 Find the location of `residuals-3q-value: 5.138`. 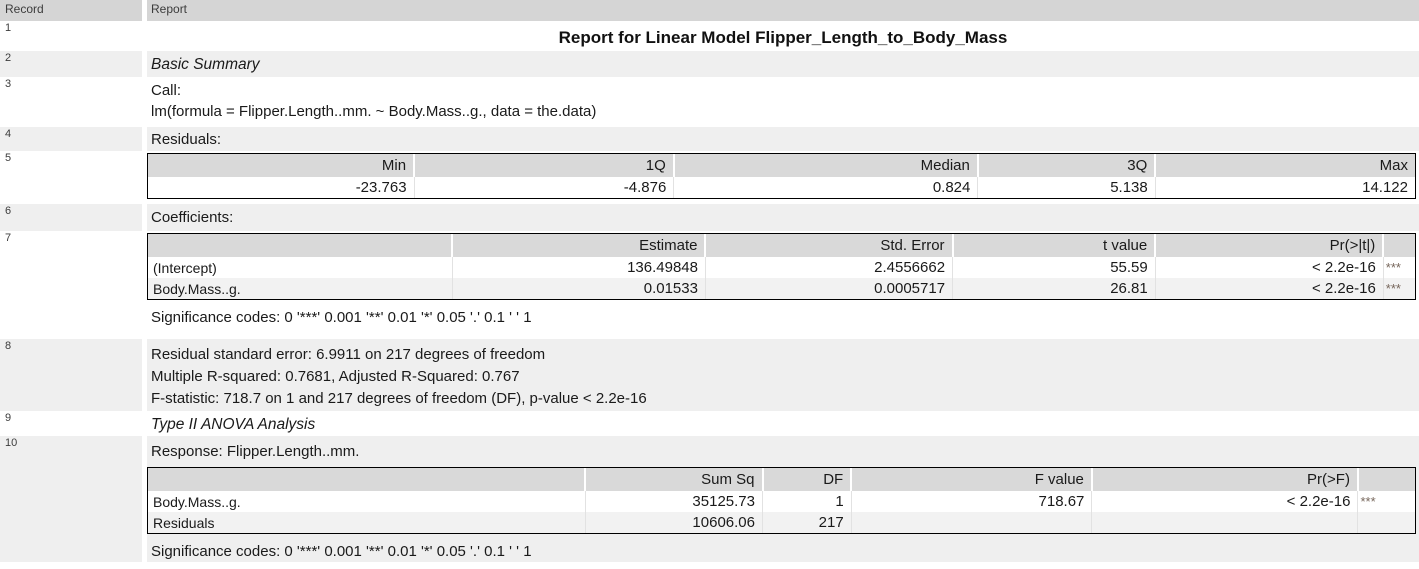

residuals-3q-value: 5.138 is located at coordinates (1066, 187).